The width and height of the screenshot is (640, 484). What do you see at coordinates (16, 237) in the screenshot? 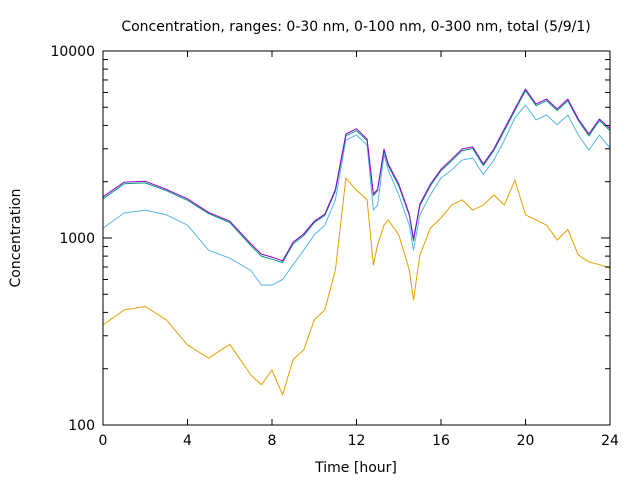
I see `y-axis-label: Concentration` at bounding box center [16, 237].